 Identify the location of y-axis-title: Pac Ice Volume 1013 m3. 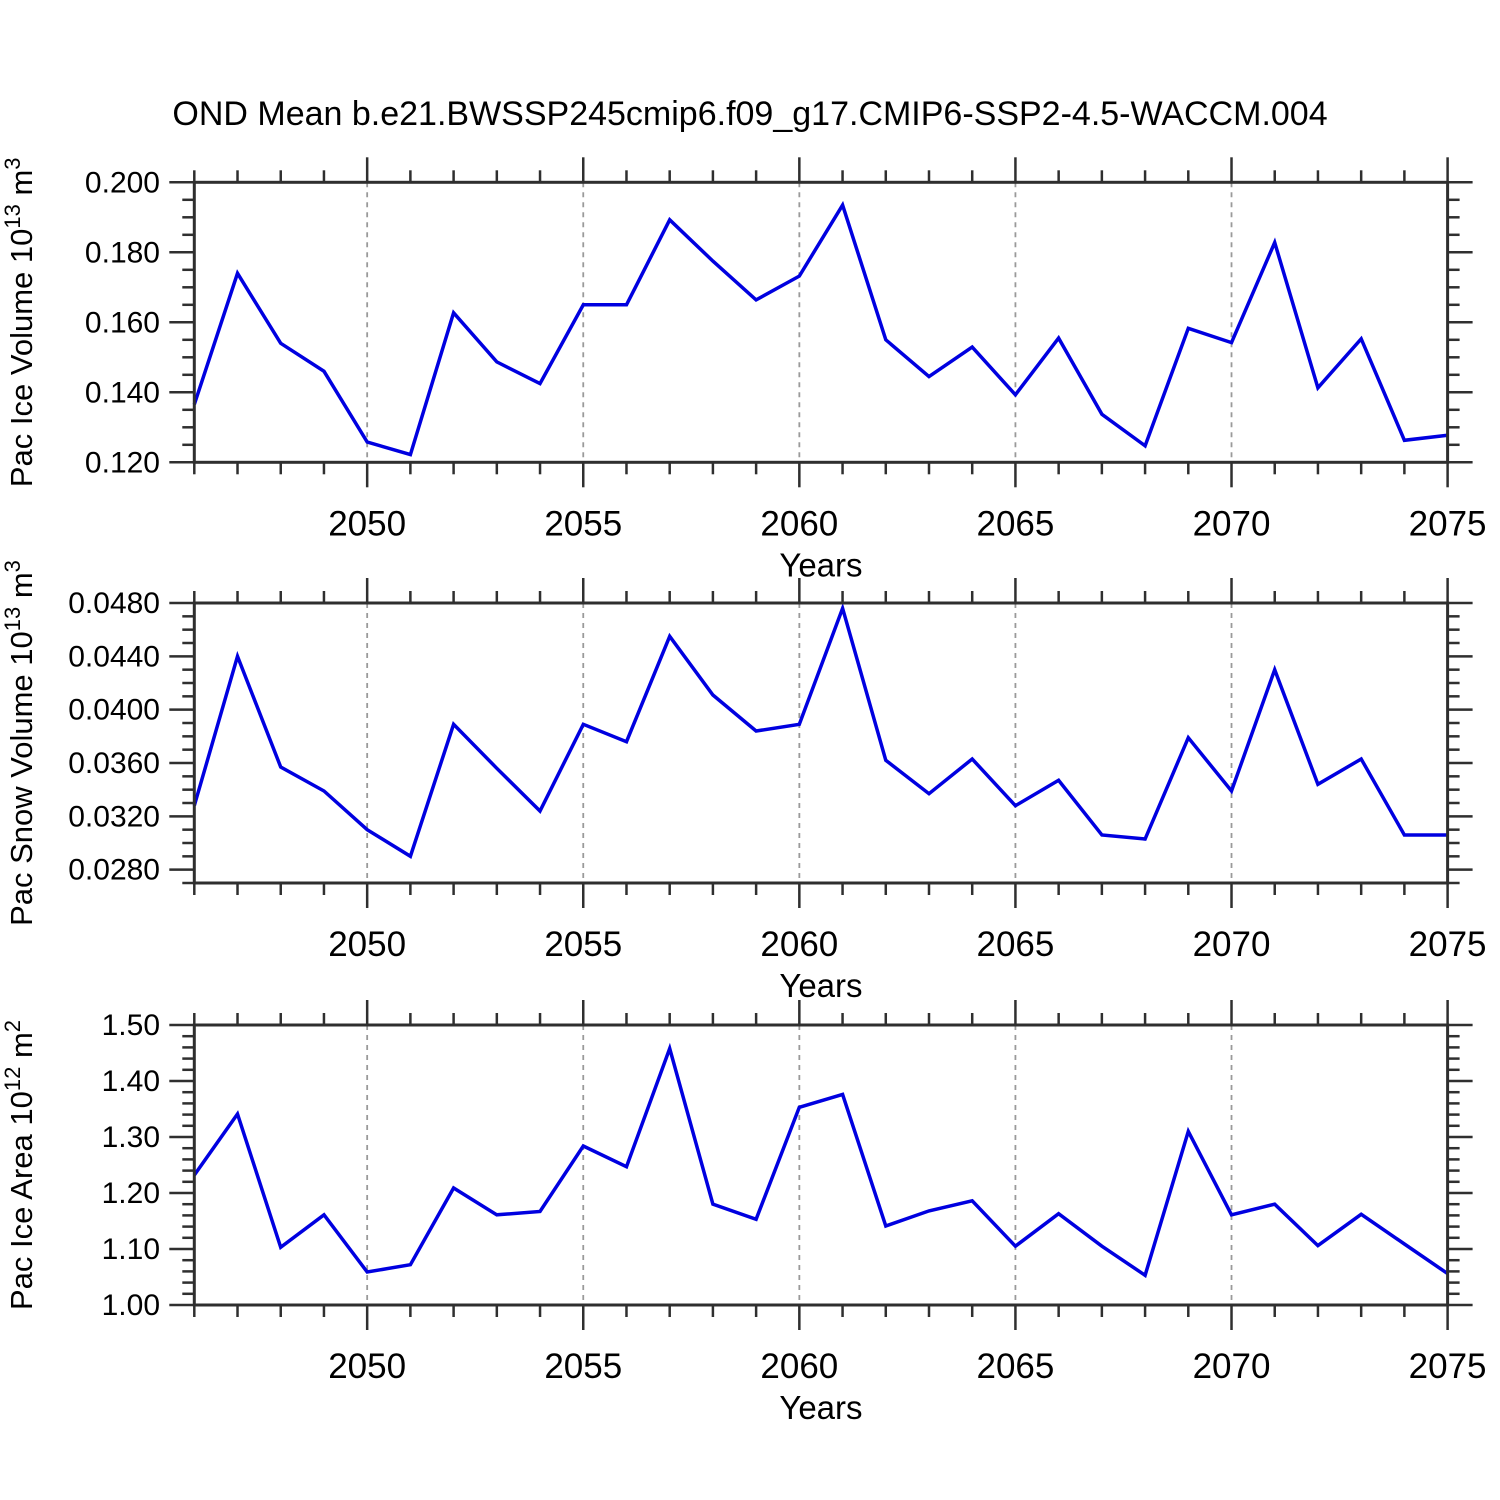
(19, 322).